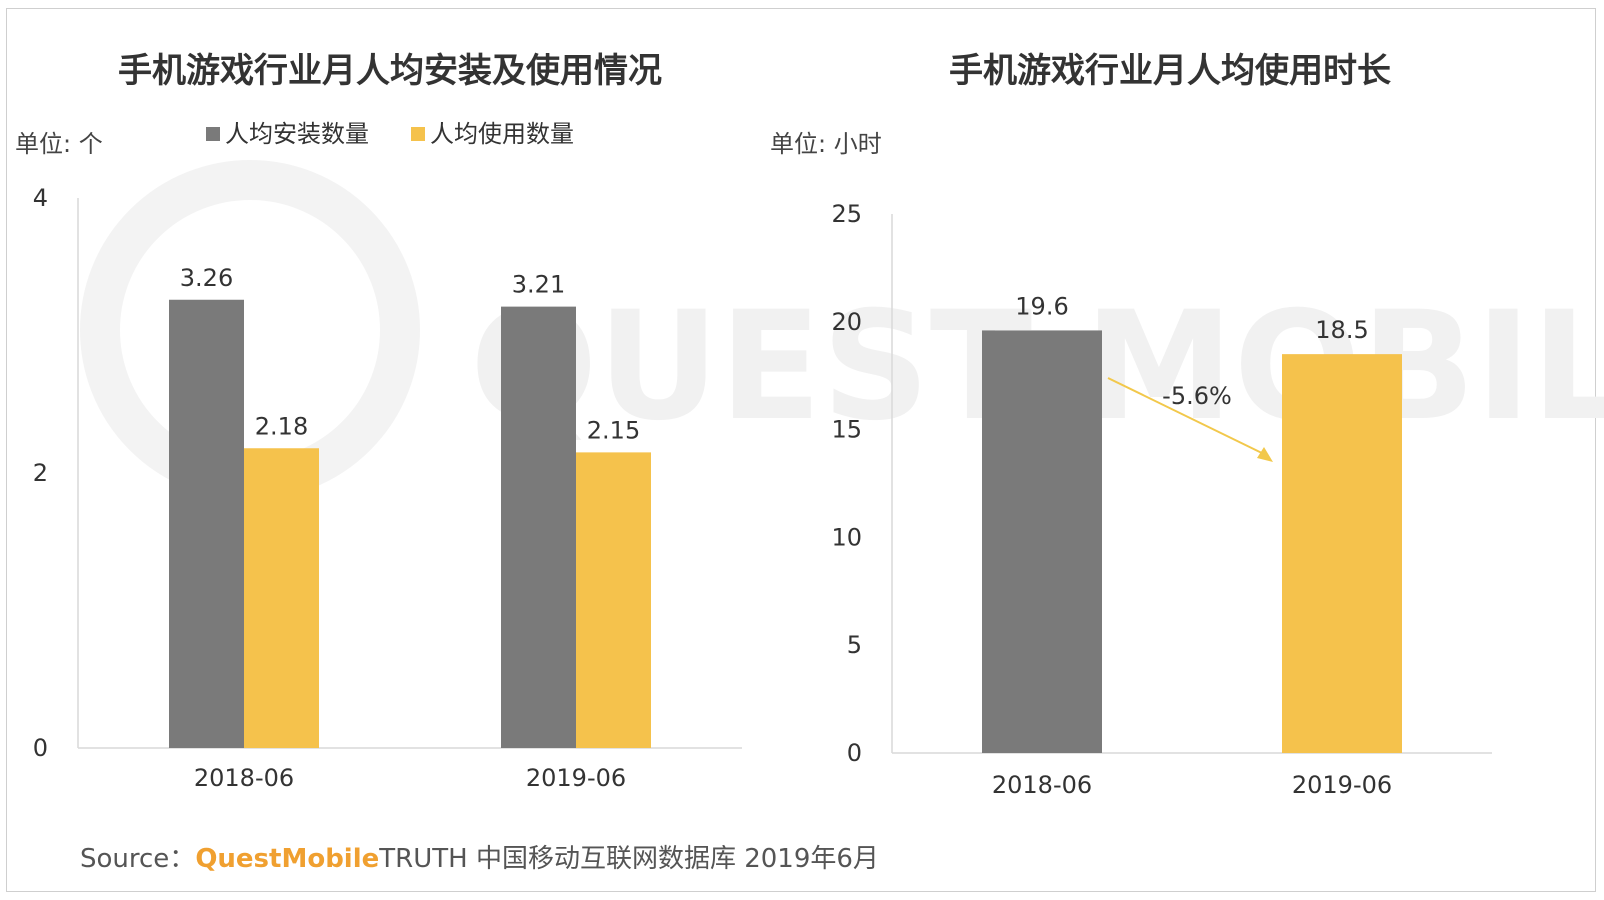  I want to click on chart1-title: 手机游戏行业月人均安装及使用情况, so click(390, 71).